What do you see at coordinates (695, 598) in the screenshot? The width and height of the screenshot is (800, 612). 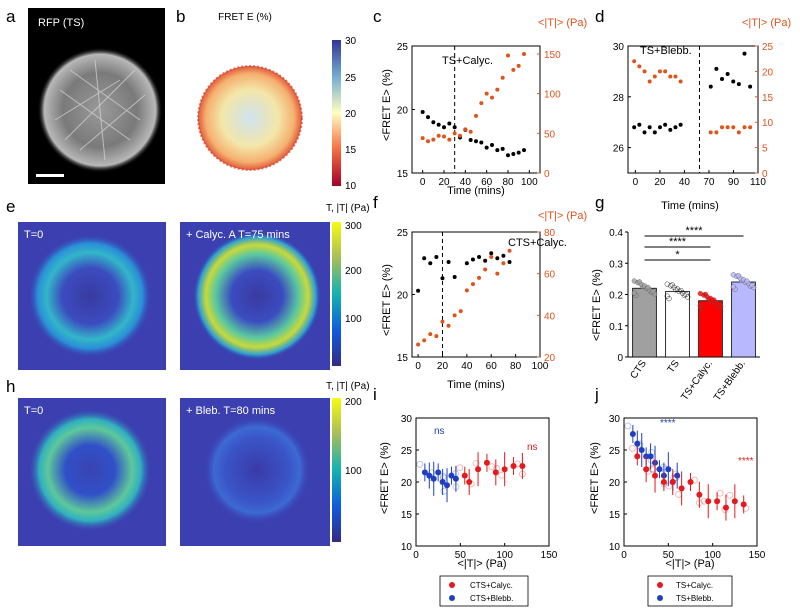 I see `chart-j-legend-blue: TS+Blebb.` at bounding box center [695, 598].